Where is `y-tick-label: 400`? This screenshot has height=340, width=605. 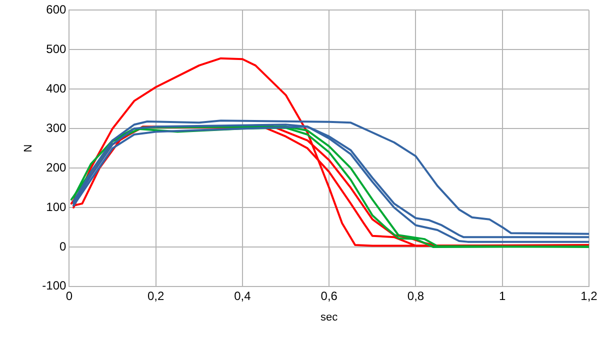
y-tick-label: 400 is located at coordinates (56, 88).